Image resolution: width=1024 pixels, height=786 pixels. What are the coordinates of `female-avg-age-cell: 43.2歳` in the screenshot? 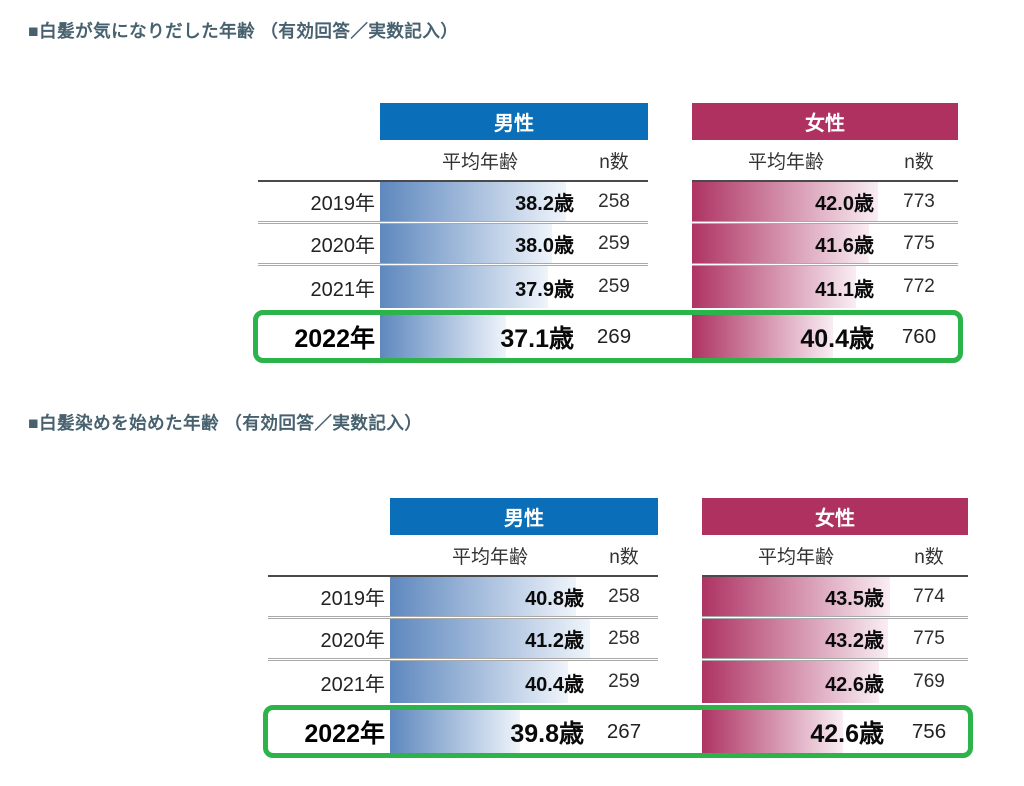 It's located at (796, 640).